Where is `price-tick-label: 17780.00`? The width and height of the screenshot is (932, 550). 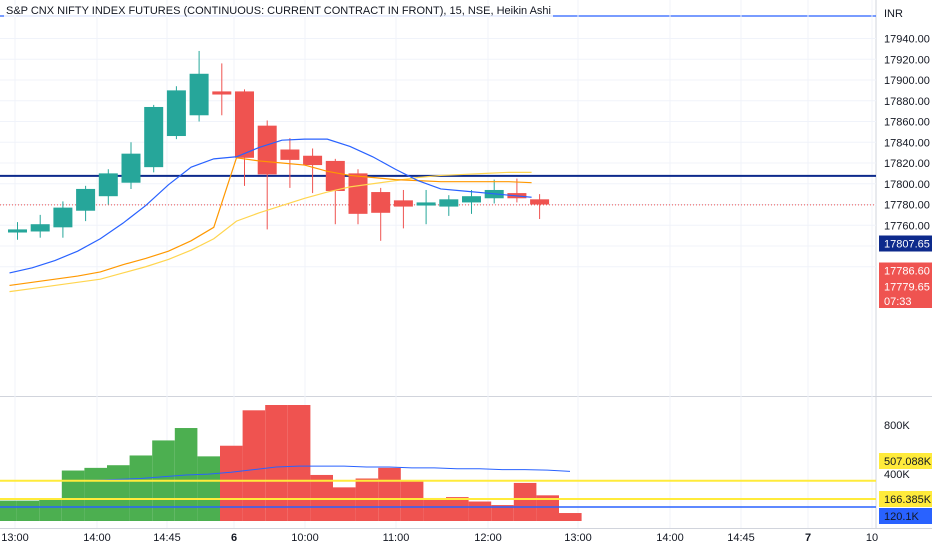
price-tick-label: 17780.00 is located at coordinates (907, 206).